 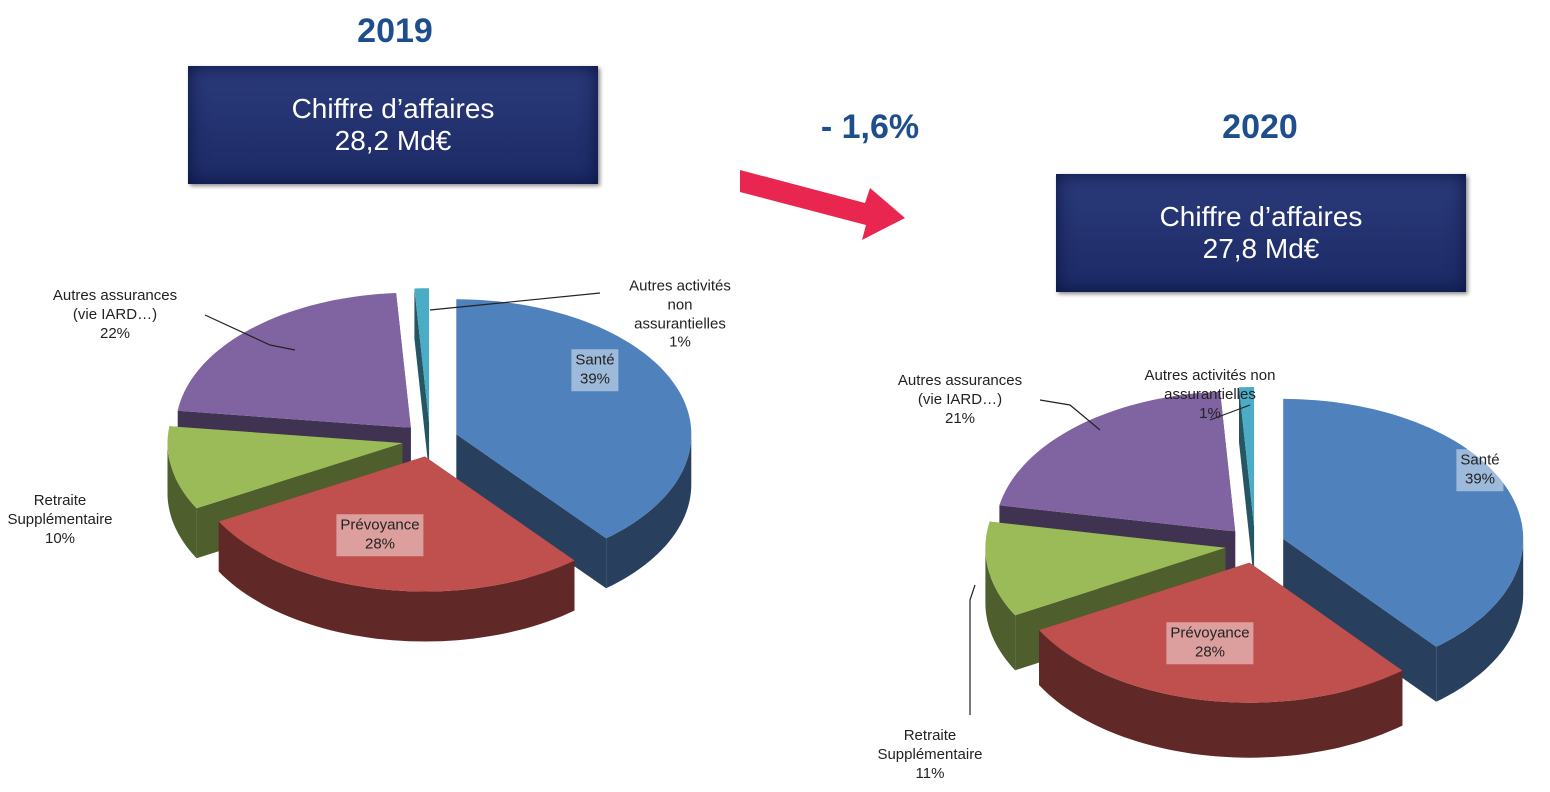 I want to click on data-label: Retraite Supplémentaire 11%, so click(x=929, y=755).